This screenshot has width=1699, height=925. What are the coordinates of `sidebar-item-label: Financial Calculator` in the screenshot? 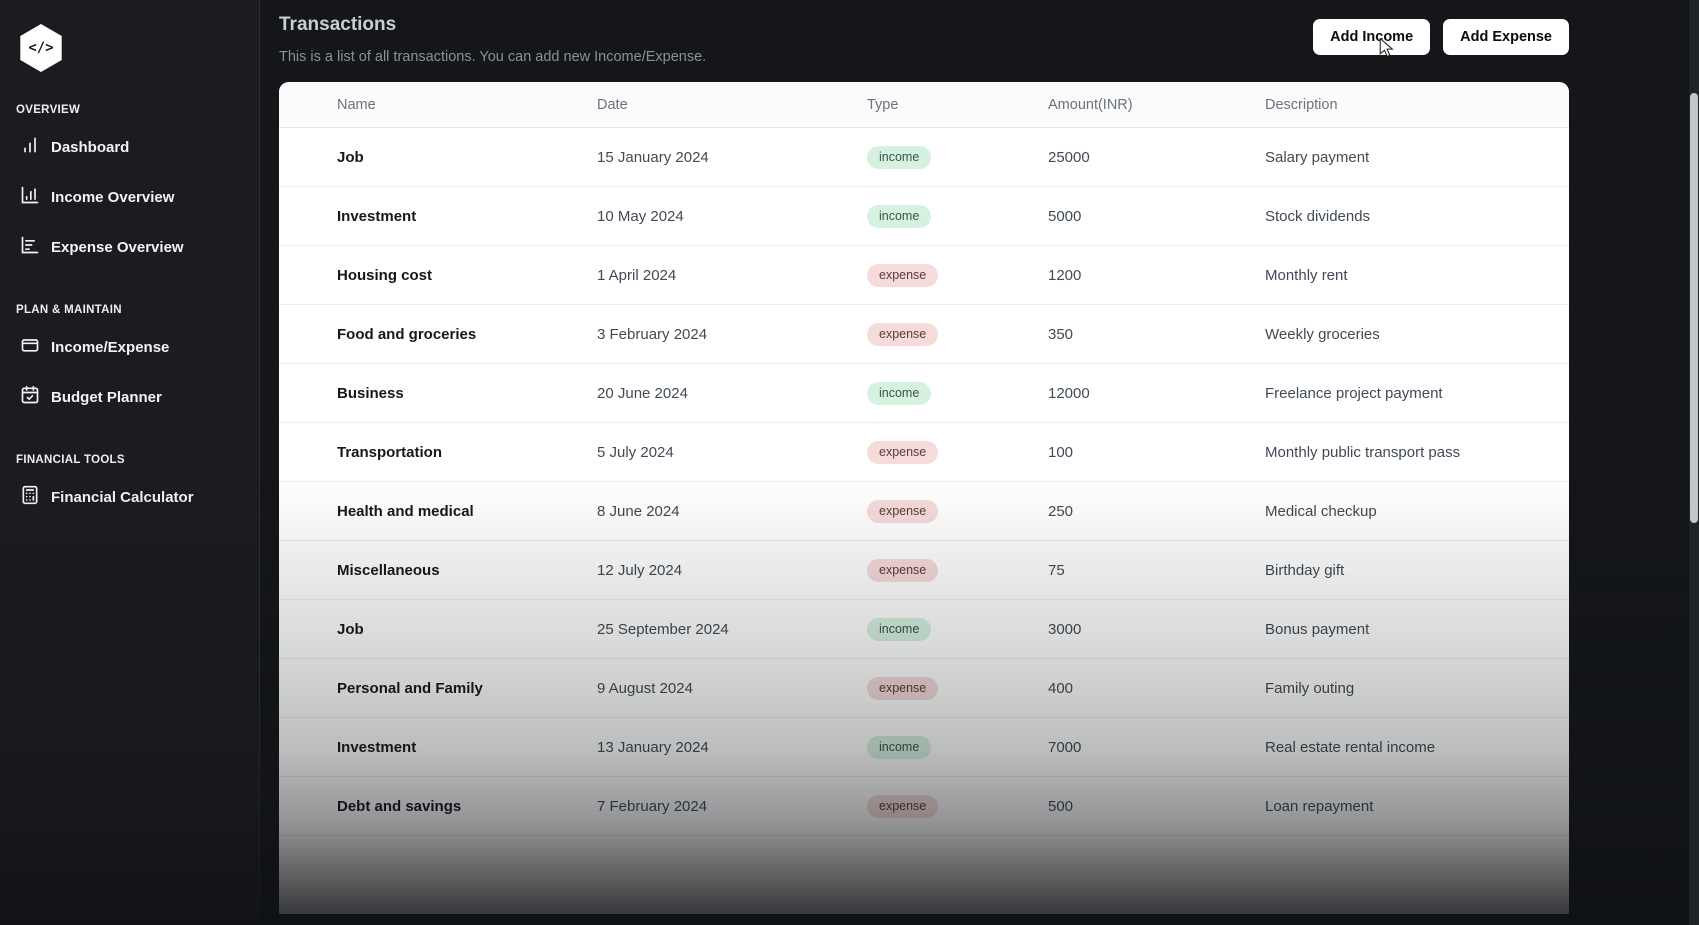 It's located at (122, 497).